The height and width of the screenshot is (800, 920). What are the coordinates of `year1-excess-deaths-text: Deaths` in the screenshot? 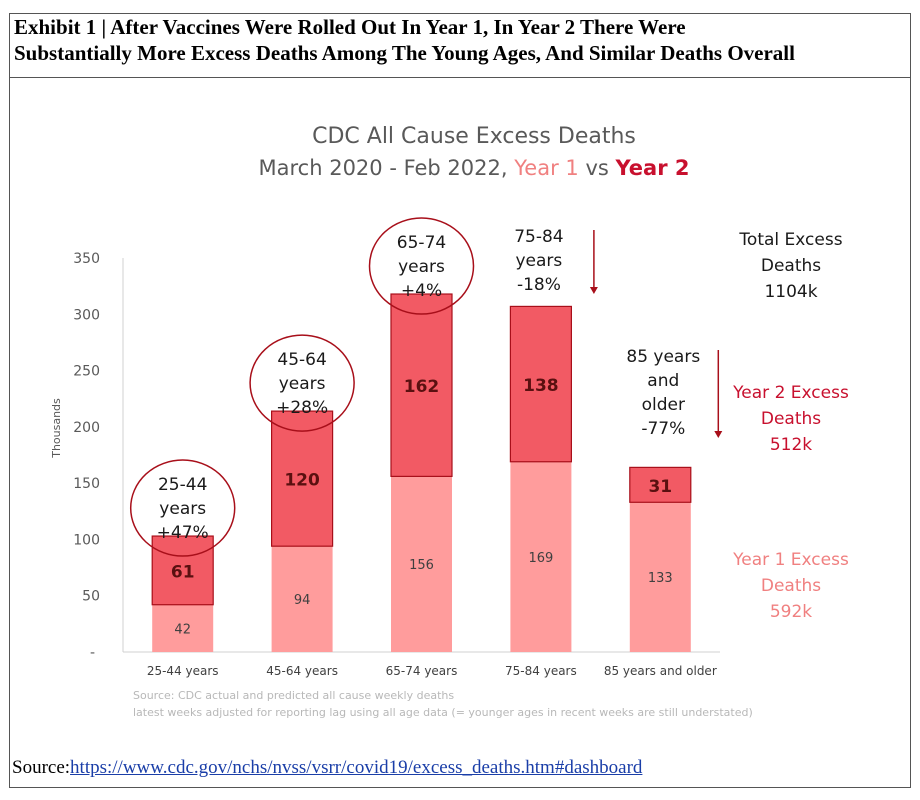 It's located at (791, 586).